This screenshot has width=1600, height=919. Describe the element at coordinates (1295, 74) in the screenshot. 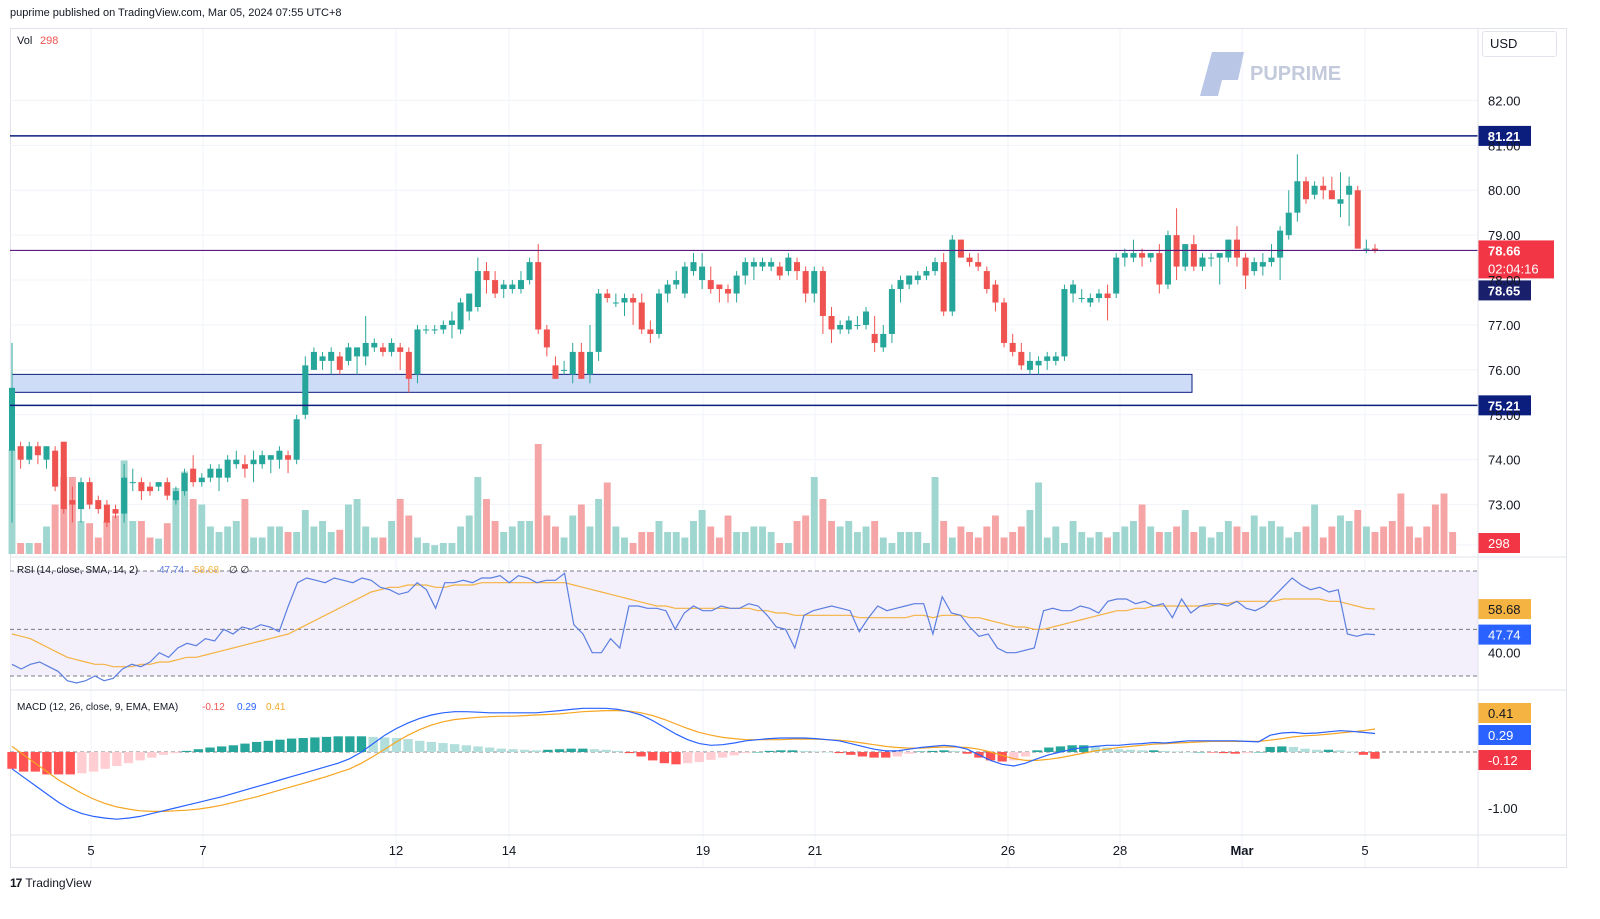

I see `watermark-text: PUPRIME` at that location.